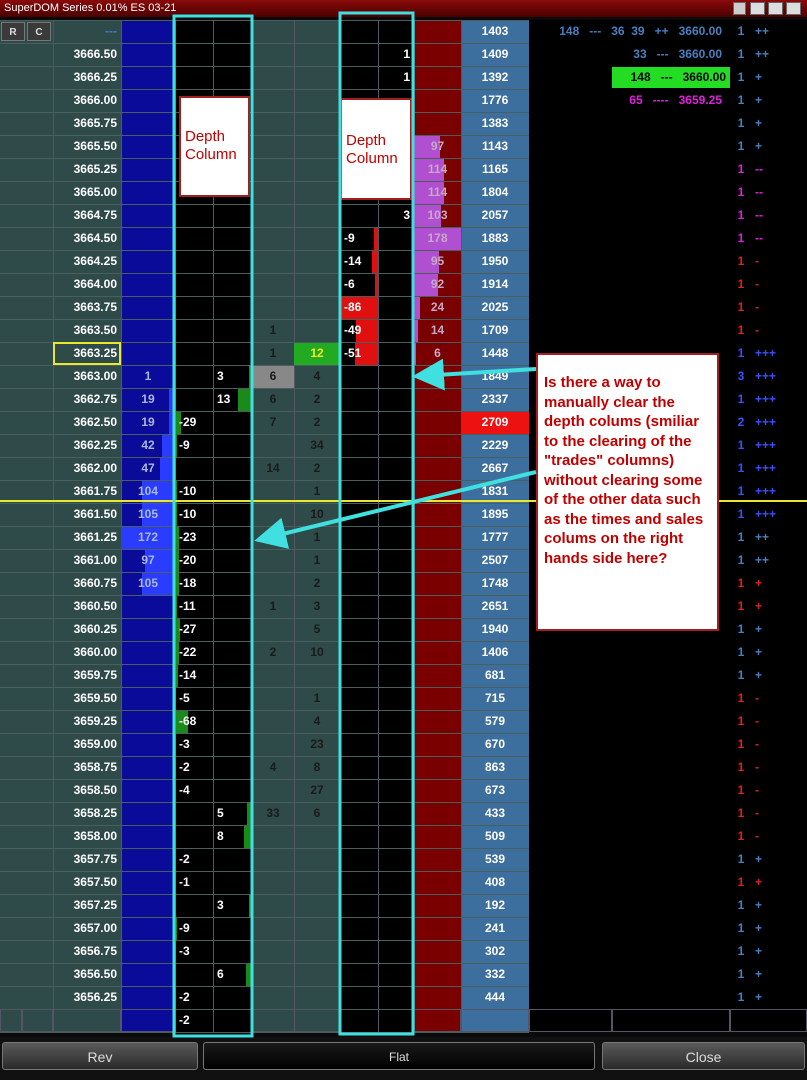 This screenshot has width=807, height=1080. I want to click on t2-cell: 34, so click(317, 445).